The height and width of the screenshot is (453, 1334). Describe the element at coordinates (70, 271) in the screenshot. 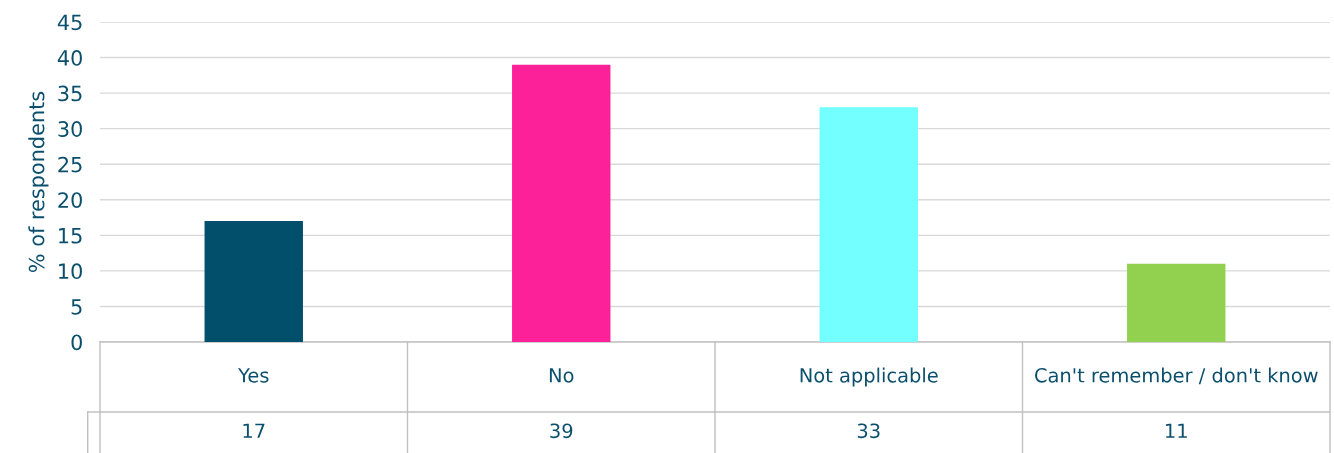

I see `y-tick-label: 10` at that location.